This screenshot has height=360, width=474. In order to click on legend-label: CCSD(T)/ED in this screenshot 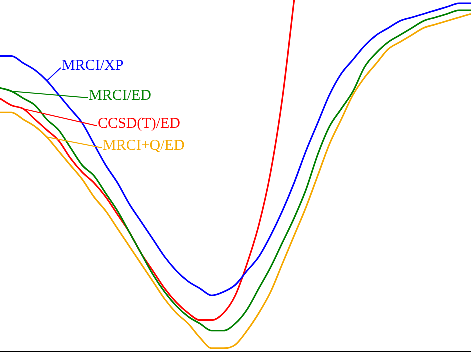, I will do `click(139, 124)`.